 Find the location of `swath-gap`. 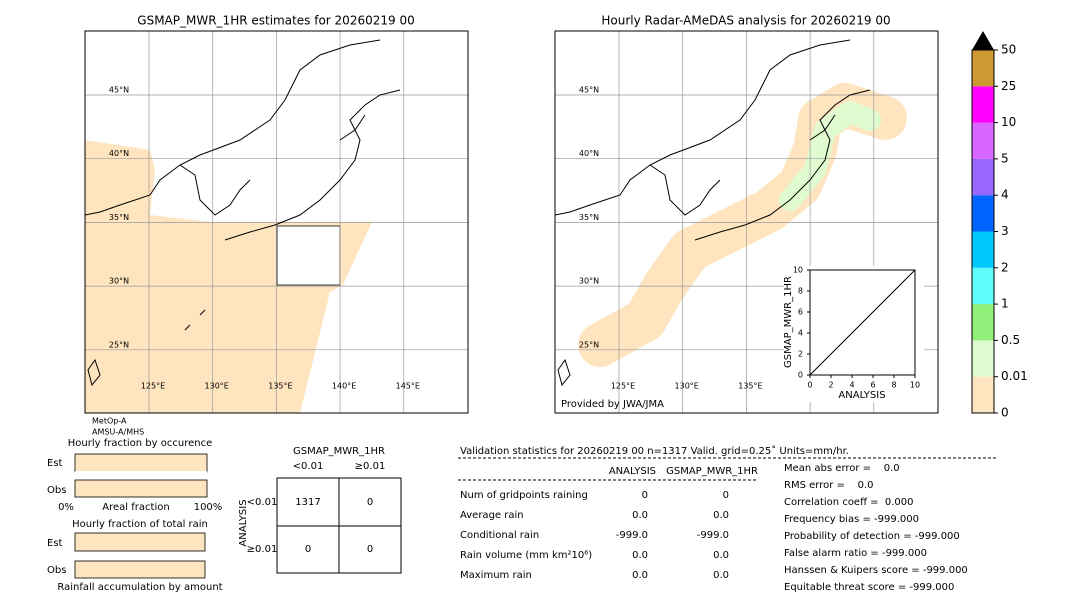

swath-gap is located at coordinates (308, 255).